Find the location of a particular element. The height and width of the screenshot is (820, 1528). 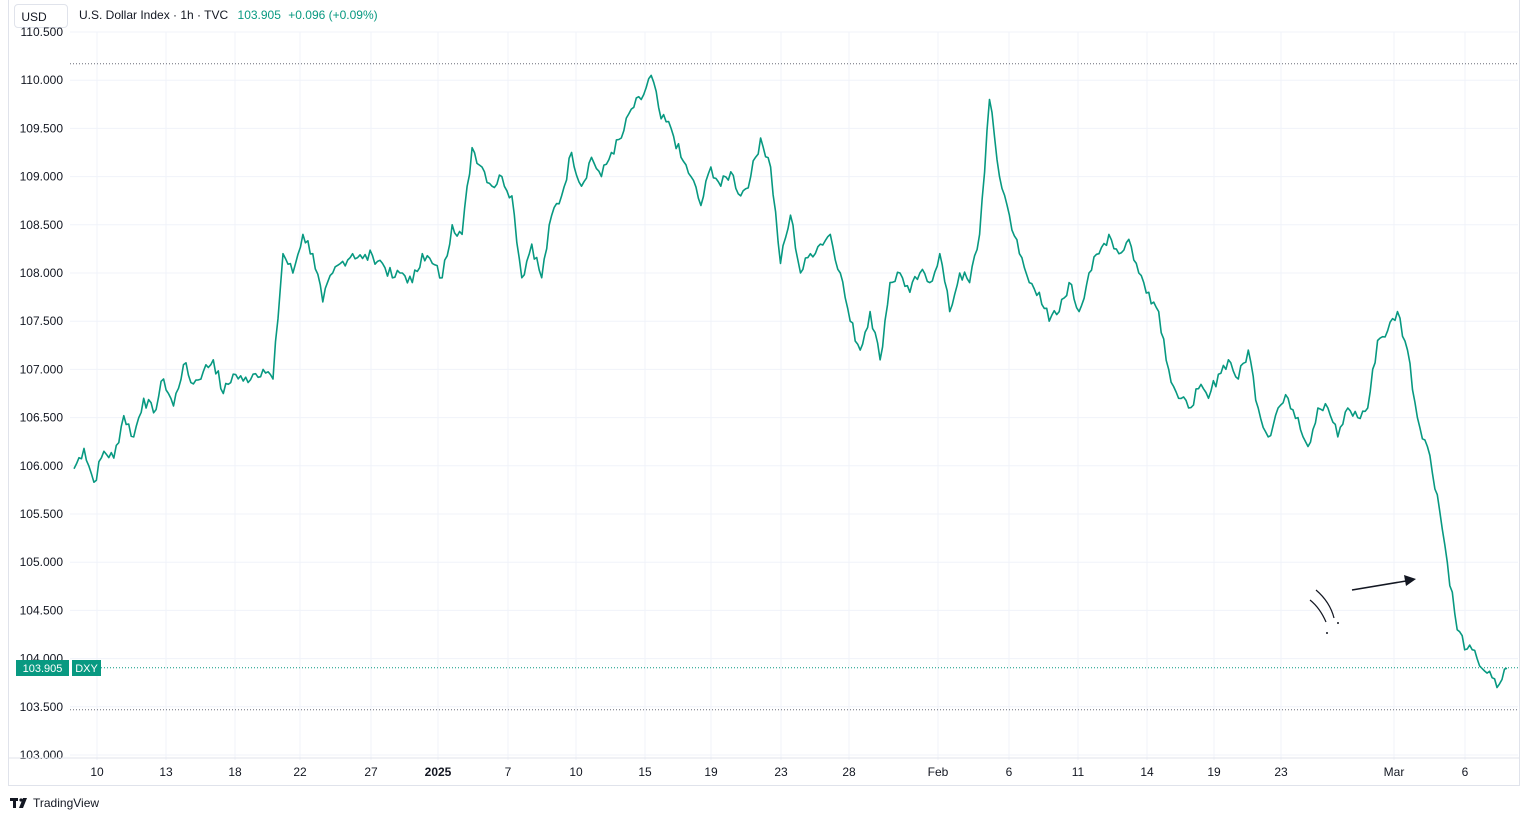

y-tick-label: 105.500 is located at coordinates (42, 514).